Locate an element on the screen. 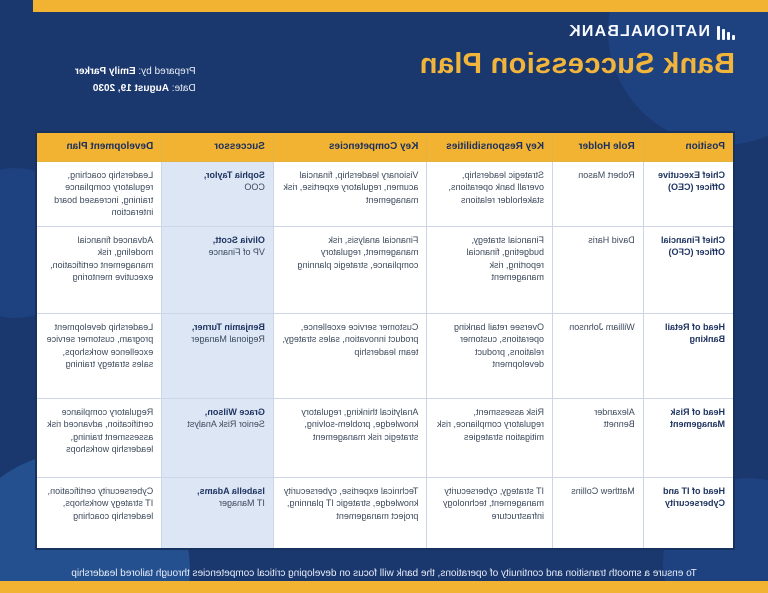 The width and height of the screenshot is (768, 593). successor-name: Sophia Taylor, is located at coordinates (234, 175).